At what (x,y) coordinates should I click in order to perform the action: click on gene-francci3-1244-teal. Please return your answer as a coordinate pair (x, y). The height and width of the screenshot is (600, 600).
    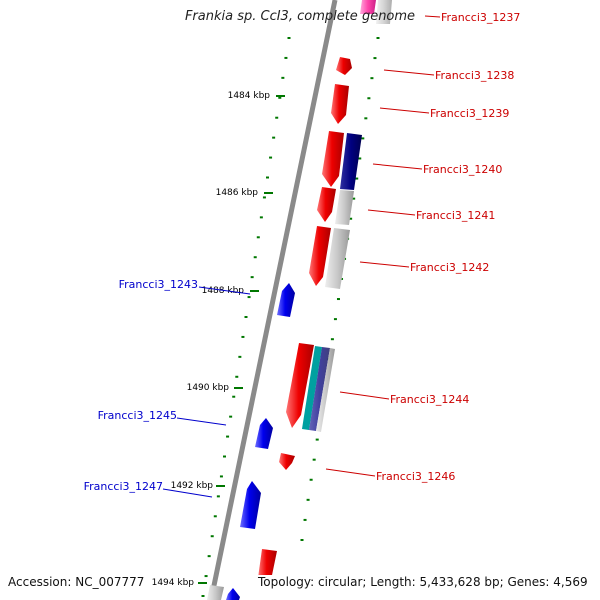
    Looking at the image, I should click on (312, 388).